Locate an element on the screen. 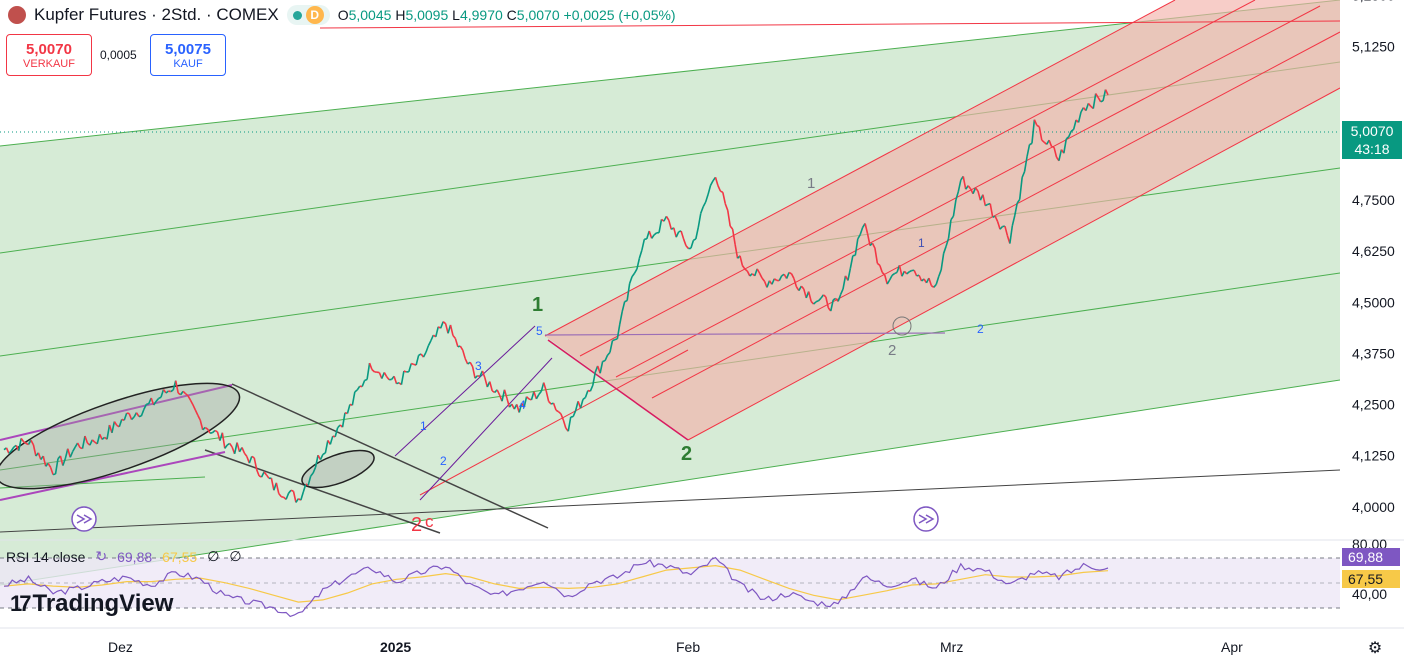 The width and height of the screenshot is (1404, 664). tradingview-logo: 17 TradingView is located at coordinates (91, 604).